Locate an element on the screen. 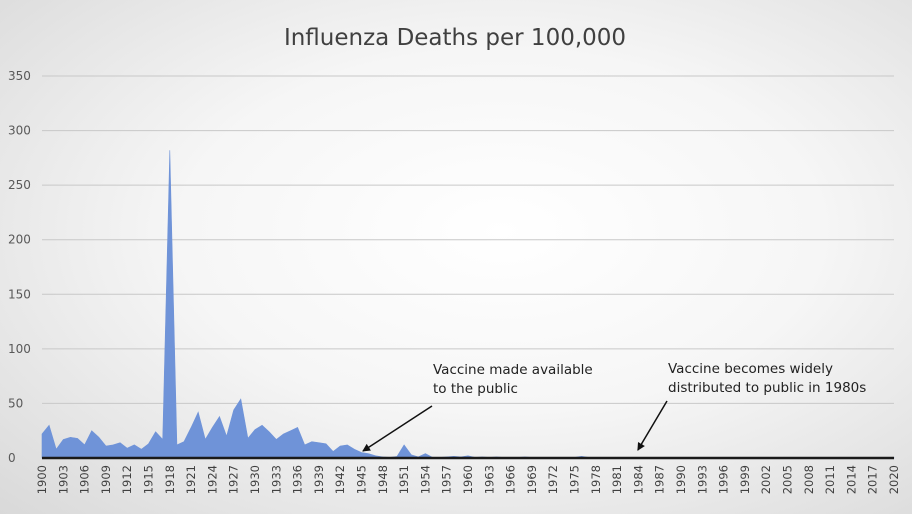  x-tick-label: 2008 is located at coordinates (809, 479).